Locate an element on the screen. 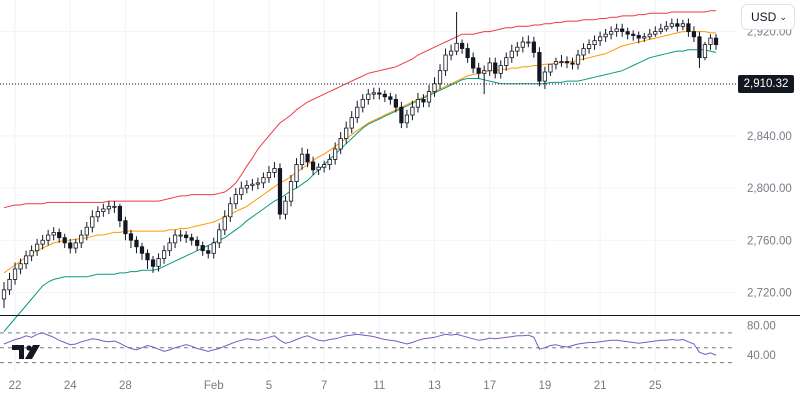 The image size is (800, 400). time-axis: 22 24 28 Feb 5 7 11 13 17 19 21 25 is located at coordinates (335, 386).